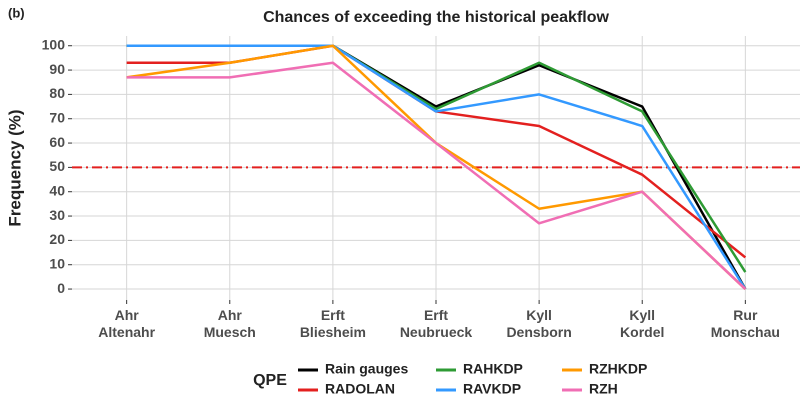 The image size is (811, 401). Describe the element at coordinates (57, 93) in the screenshot. I see `y-tick-label: 80` at that location.